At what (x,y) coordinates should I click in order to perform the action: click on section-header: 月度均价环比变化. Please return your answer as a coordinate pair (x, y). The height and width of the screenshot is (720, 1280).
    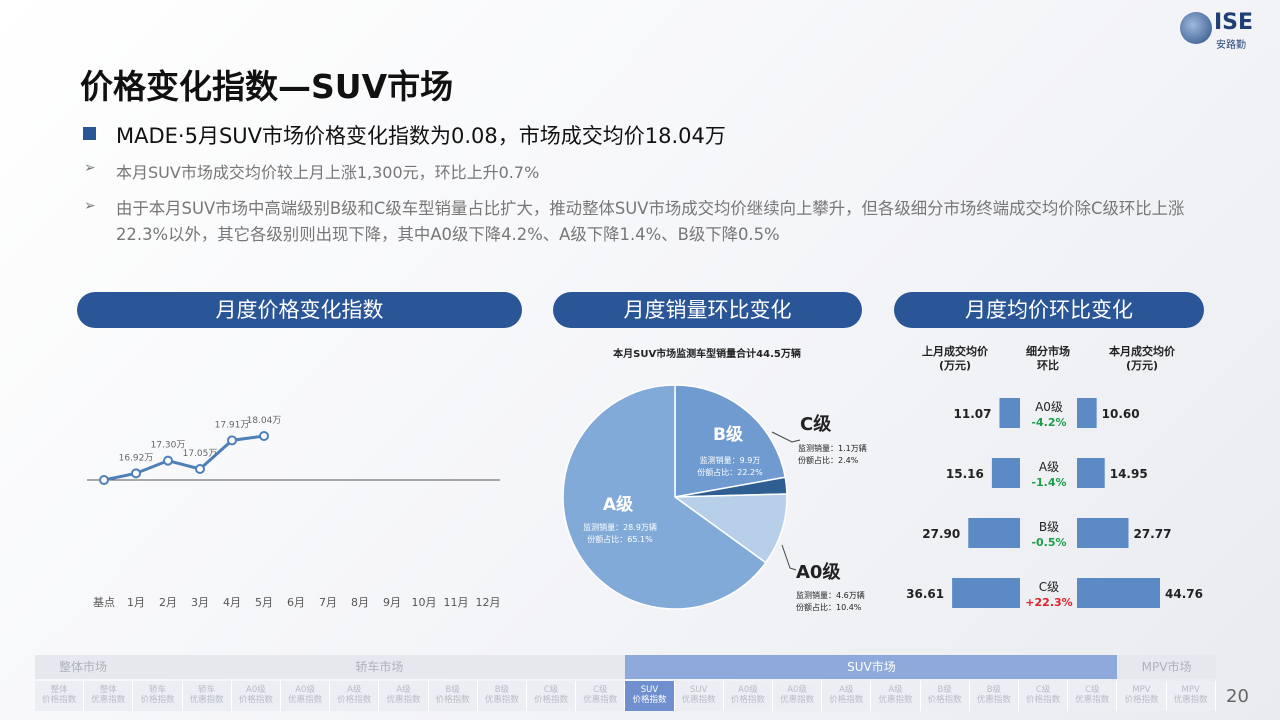
    Looking at the image, I should click on (1049, 310).